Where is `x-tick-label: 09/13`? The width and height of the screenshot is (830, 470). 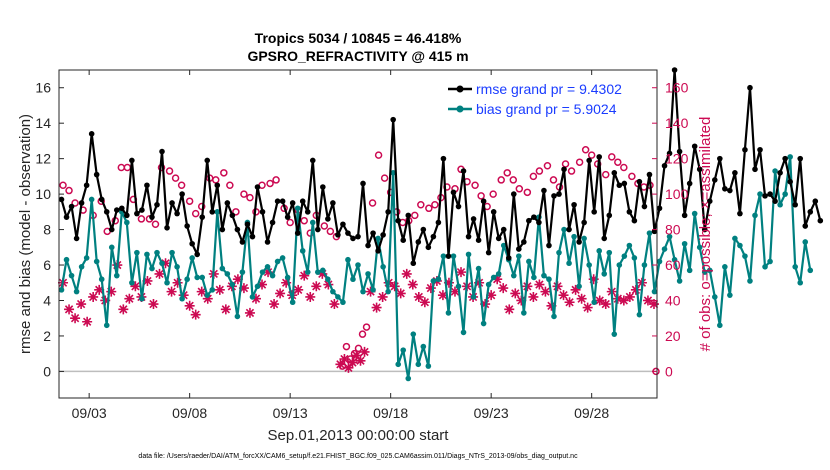
x-tick-label: 09/13 is located at coordinates (290, 413).